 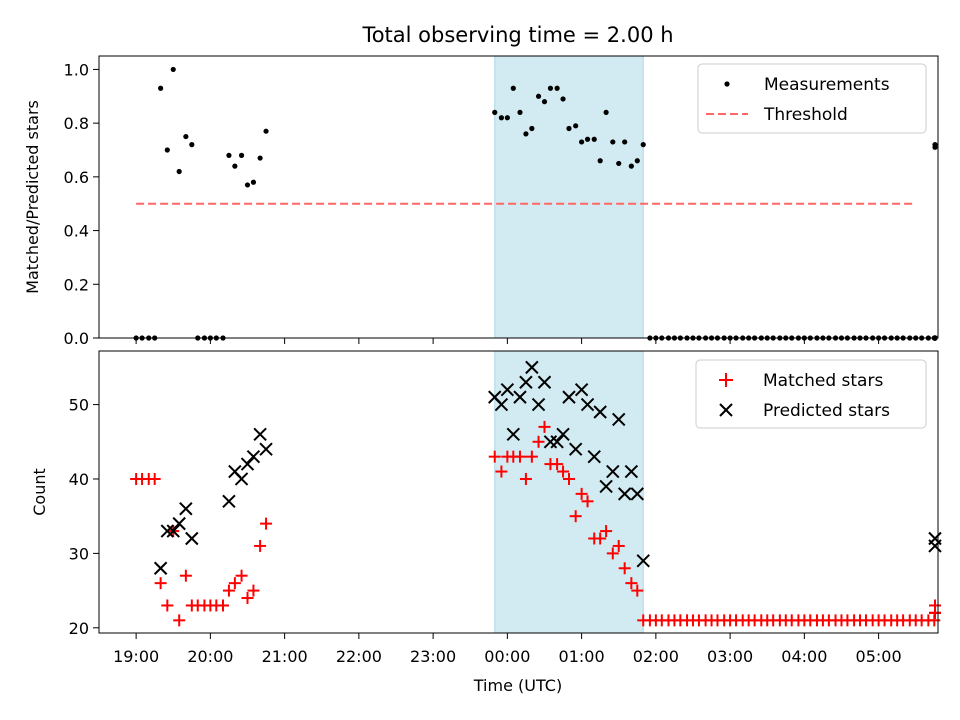 What do you see at coordinates (879, 656) in the screenshot?
I see `x-tick-label: 05:00` at bounding box center [879, 656].